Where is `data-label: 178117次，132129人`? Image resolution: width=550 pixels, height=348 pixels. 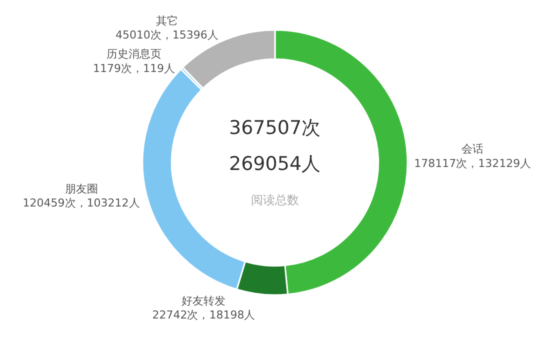
data-label: 178117次，132129人 is located at coordinates (473, 163).